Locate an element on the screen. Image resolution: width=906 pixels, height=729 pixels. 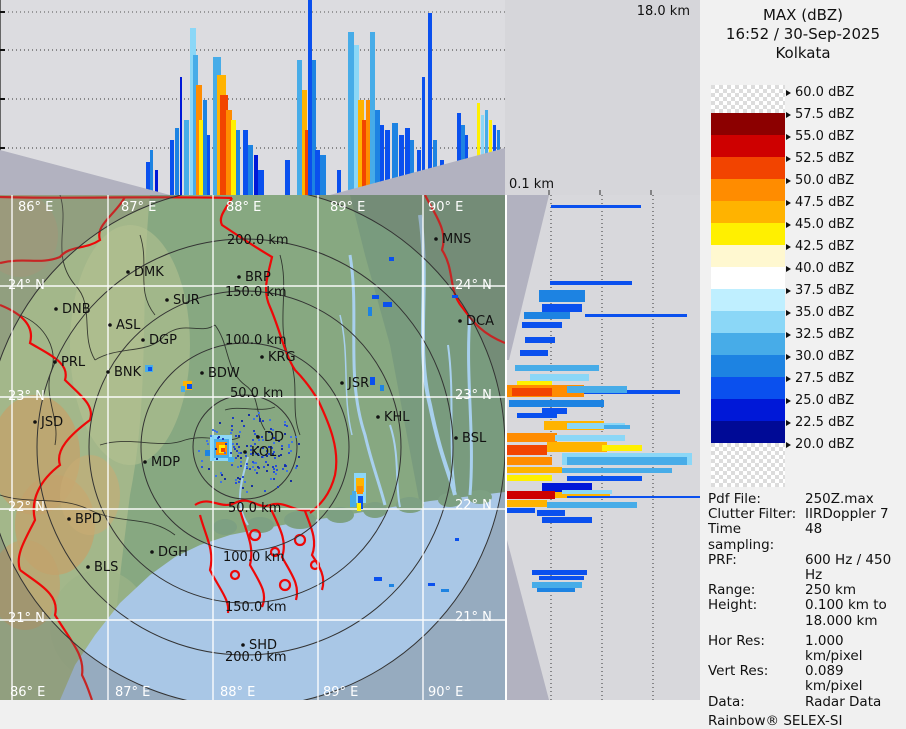
dbz-scale-label: 37.5 dBZ is located at coordinates (820, 291).